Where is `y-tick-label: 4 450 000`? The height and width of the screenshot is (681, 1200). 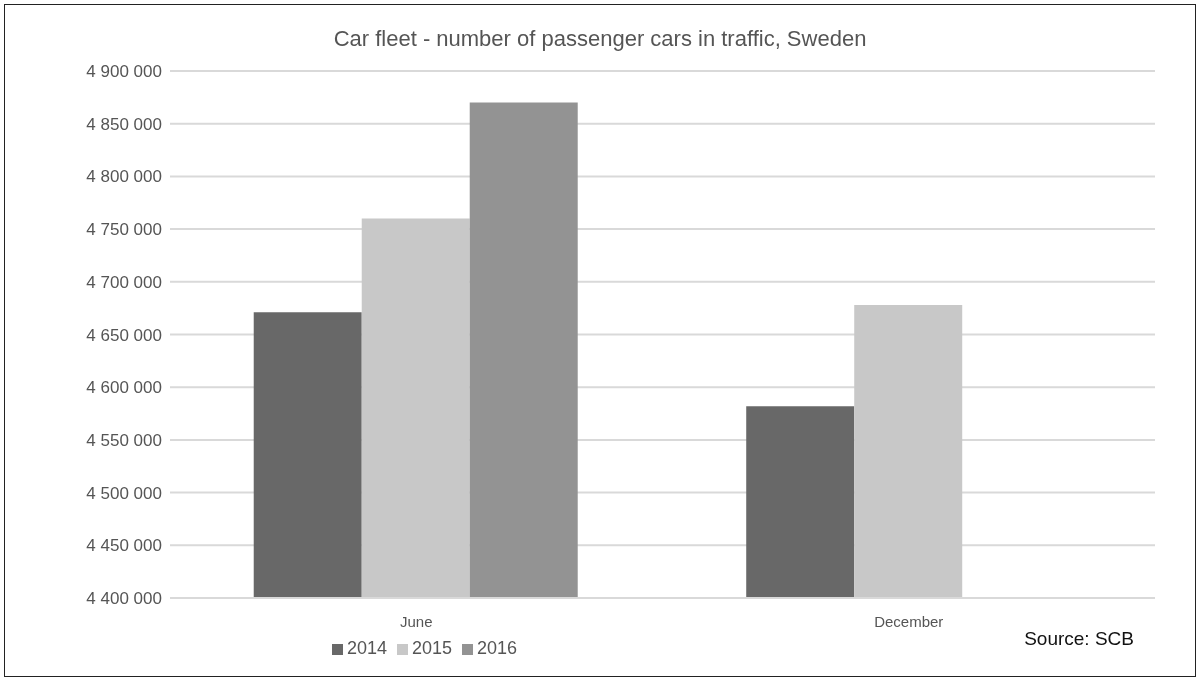 y-tick-label: 4 450 000 is located at coordinates (124, 546).